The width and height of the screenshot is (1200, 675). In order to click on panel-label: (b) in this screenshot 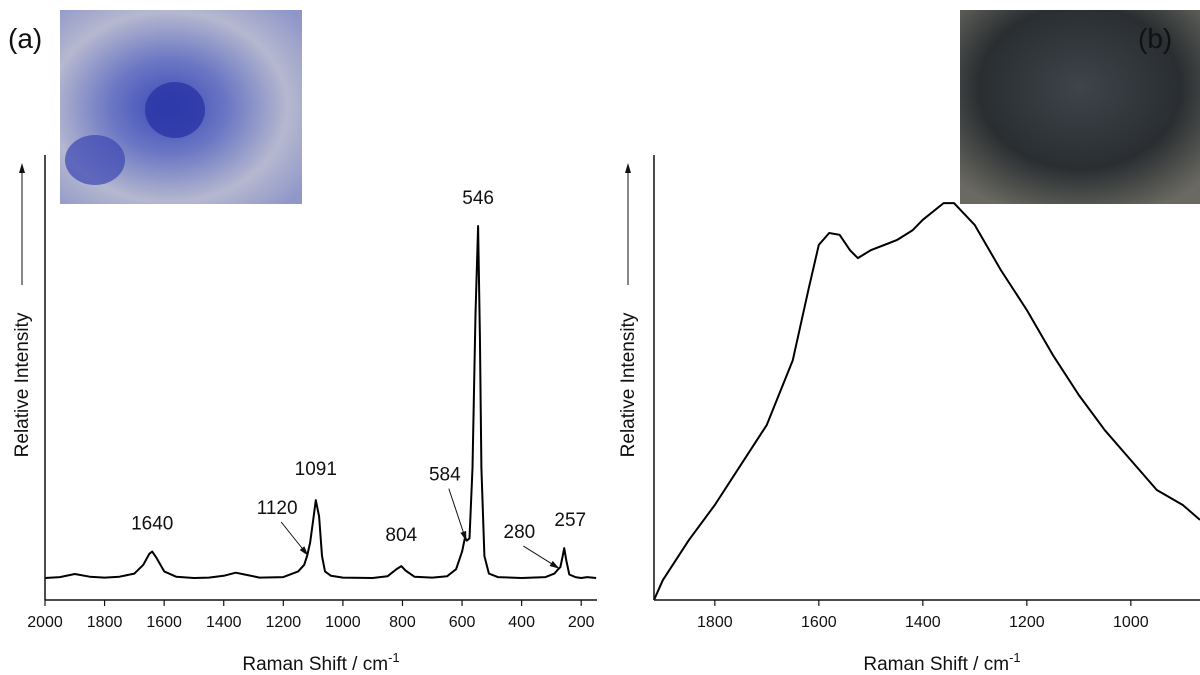, I will do `click(1155, 38)`.